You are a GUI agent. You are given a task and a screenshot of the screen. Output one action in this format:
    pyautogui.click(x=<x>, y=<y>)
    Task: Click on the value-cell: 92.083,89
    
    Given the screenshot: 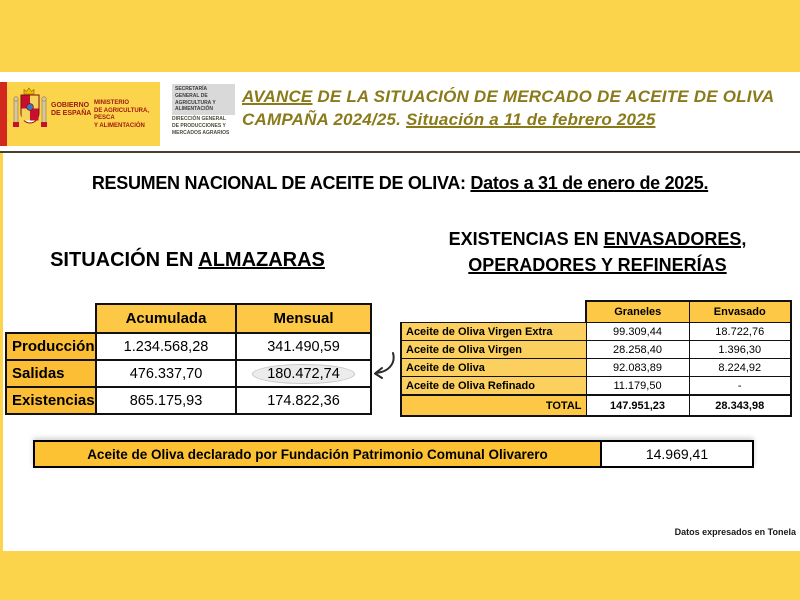 What is the action you would take?
    pyautogui.click(x=637, y=367)
    